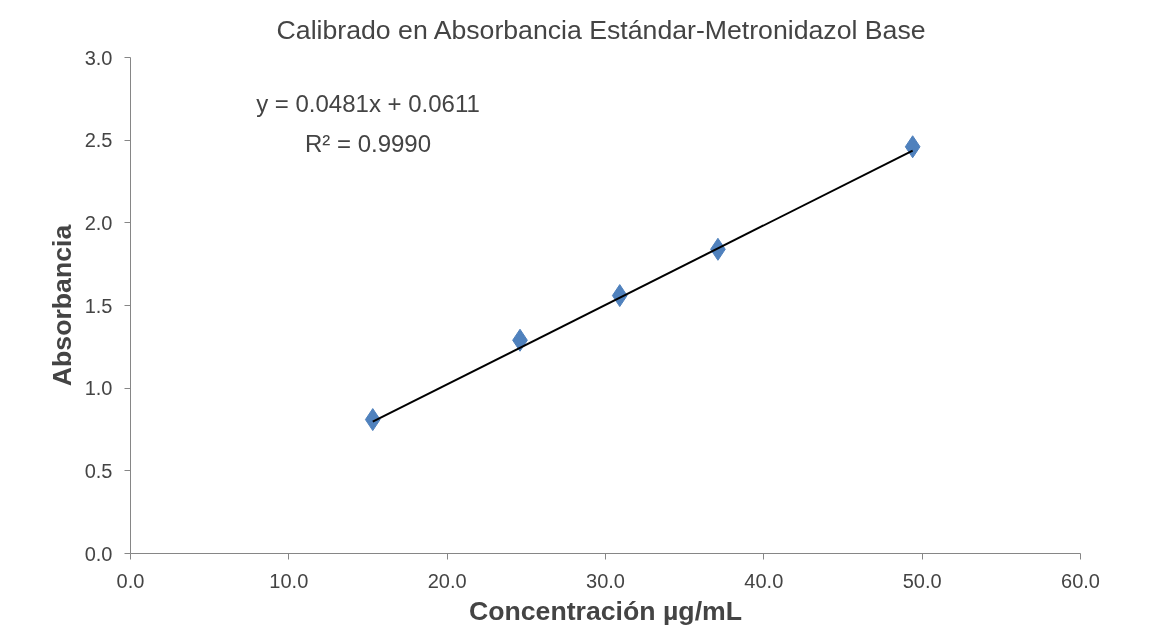 The width and height of the screenshot is (1158, 636). I want to click on annotation: R² = 0.9990, so click(368, 143).